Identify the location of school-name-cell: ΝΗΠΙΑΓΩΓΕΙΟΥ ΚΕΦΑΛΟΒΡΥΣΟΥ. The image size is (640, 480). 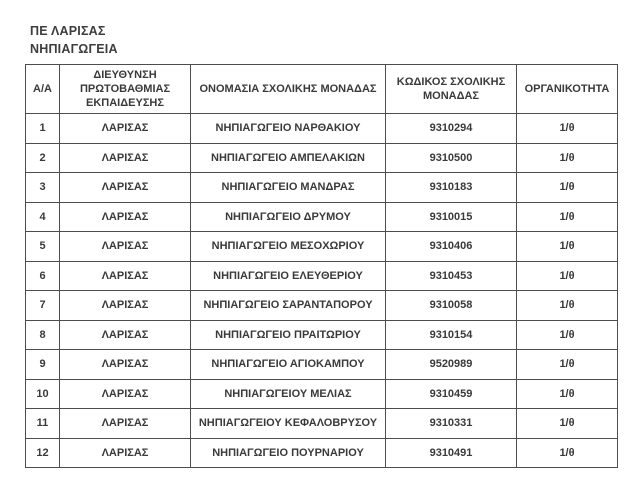
(288, 423).